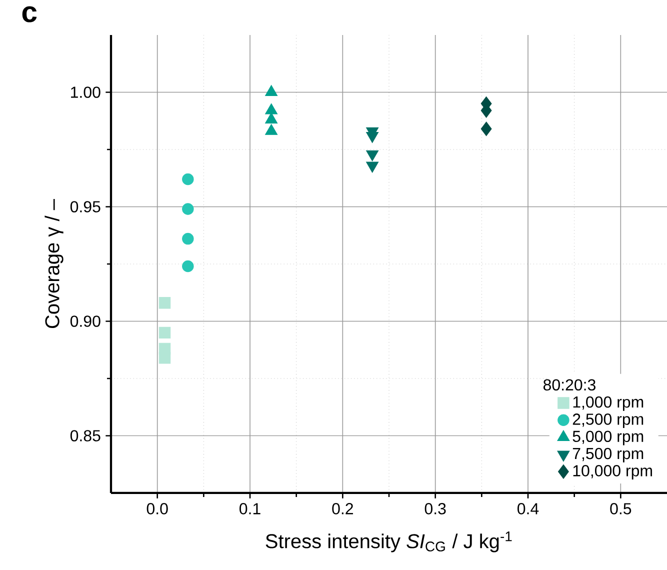  Describe the element at coordinates (528, 508) in the screenshot. I see `x-tick-label: 0.4` at that location.